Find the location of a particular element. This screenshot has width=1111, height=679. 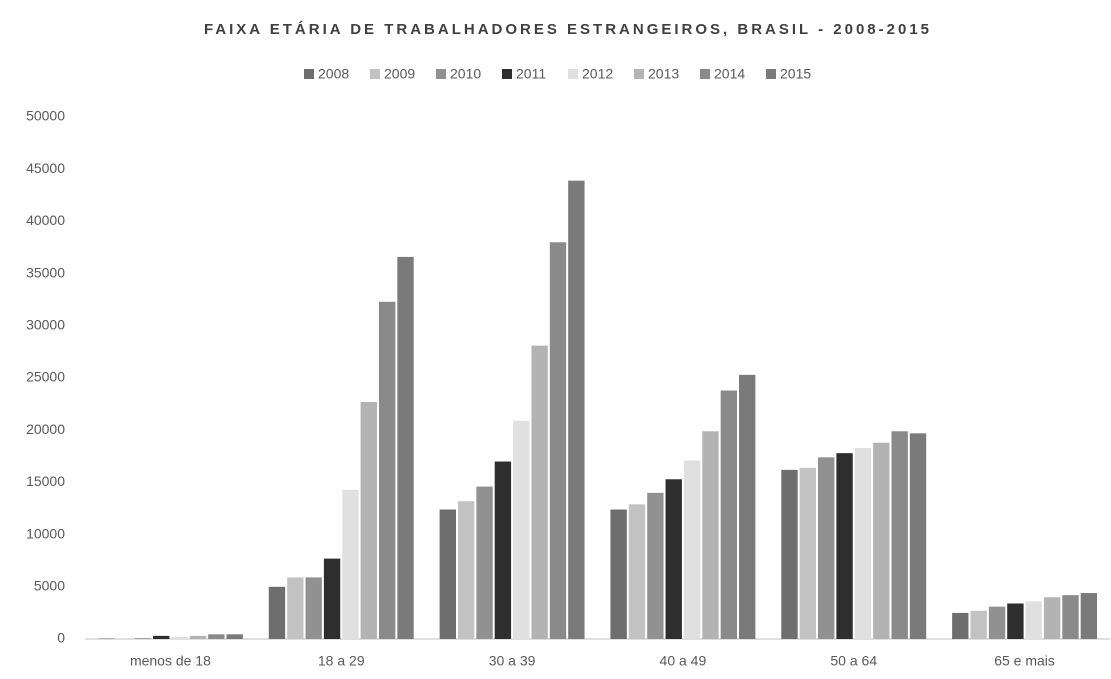

y-tick-label: 35000 is located at coordinates (45, 272).